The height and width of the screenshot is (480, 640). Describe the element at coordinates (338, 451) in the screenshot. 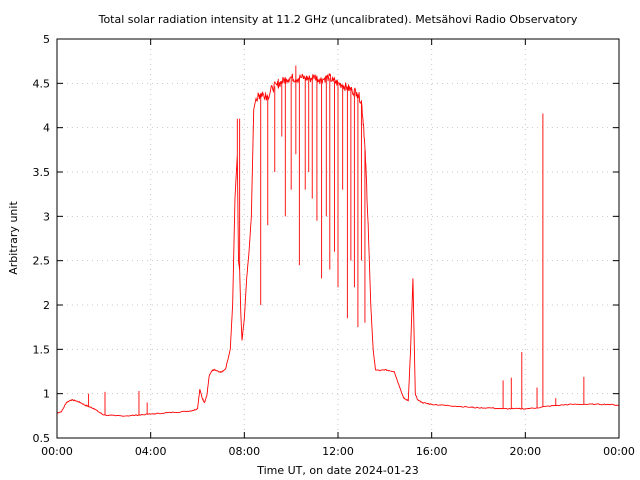

I see `x-tick-label: 12:00` at that location.